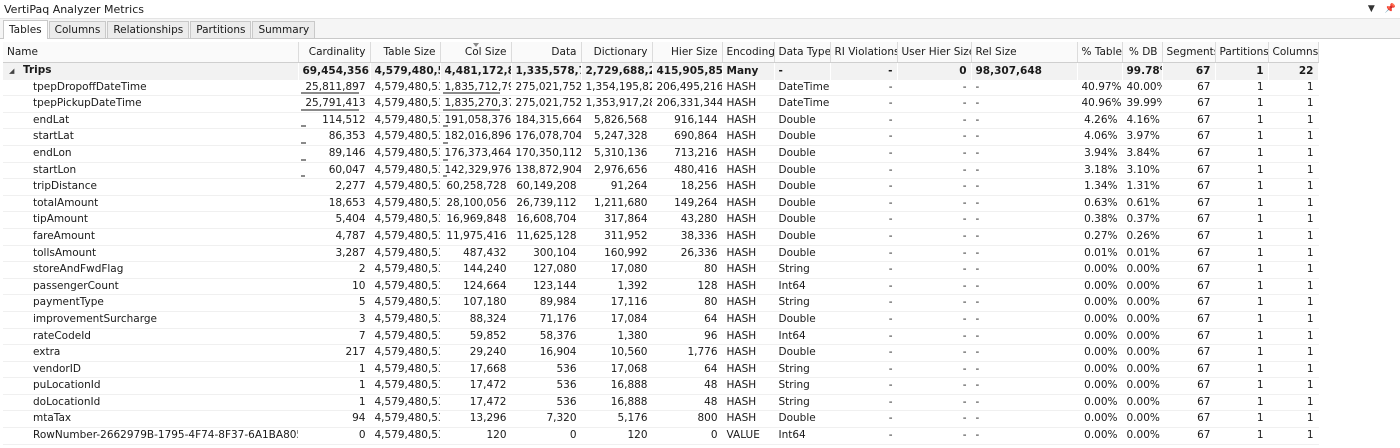 This screenshot has width=1400, height=448. I want to click on column-header-segments: Segments, so click(1189, 52).